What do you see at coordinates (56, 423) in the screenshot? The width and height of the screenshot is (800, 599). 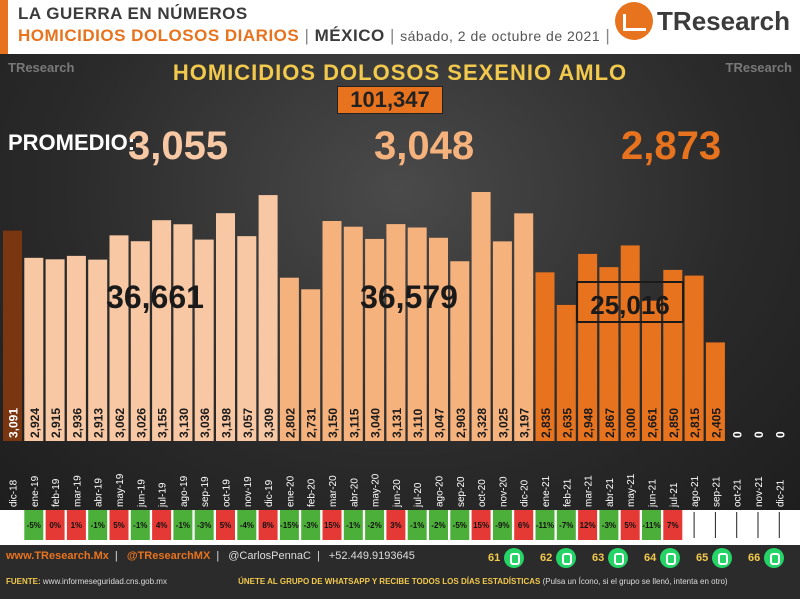 I see `value-label: 2,915` at bounding box center [56, 423].